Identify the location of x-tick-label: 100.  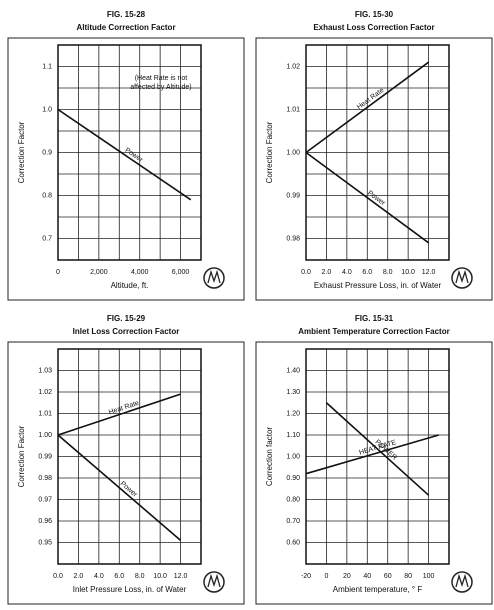
(429, 576).